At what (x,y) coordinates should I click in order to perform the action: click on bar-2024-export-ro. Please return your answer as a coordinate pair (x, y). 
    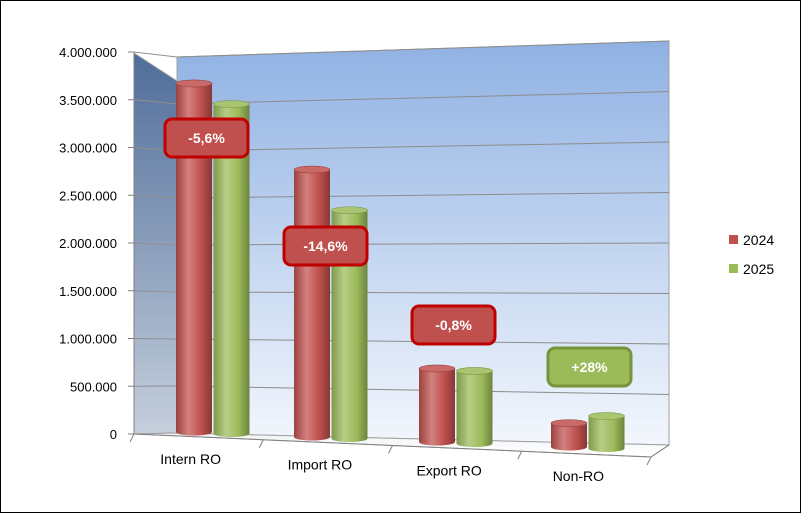
    Looking at the image, I should click on (437, 405).